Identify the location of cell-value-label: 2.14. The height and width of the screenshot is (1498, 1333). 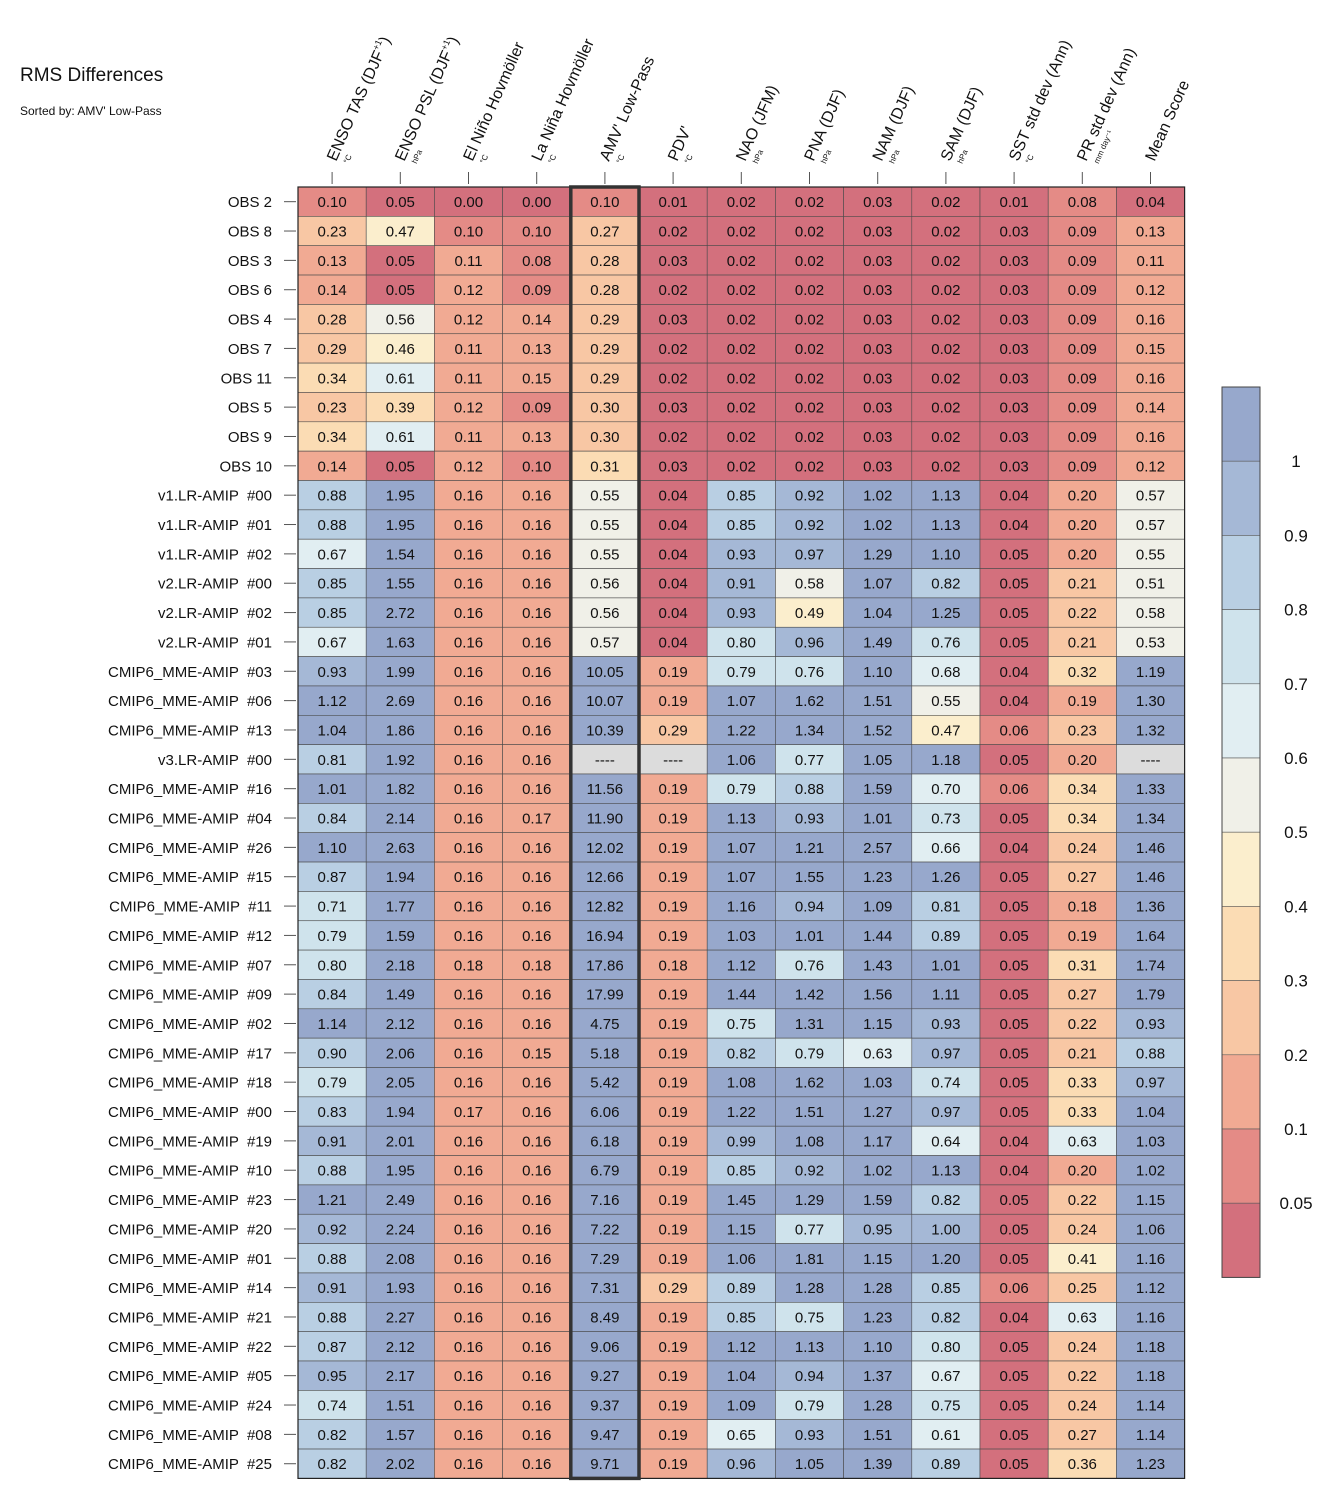
(400, 819).